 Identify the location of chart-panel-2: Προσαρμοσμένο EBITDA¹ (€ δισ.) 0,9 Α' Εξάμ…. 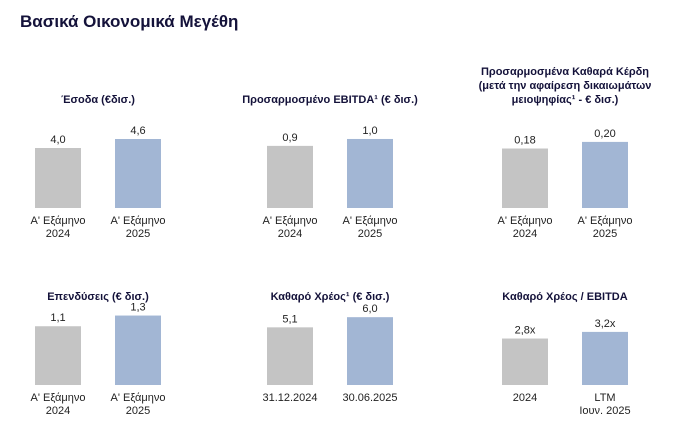
(330, 167).